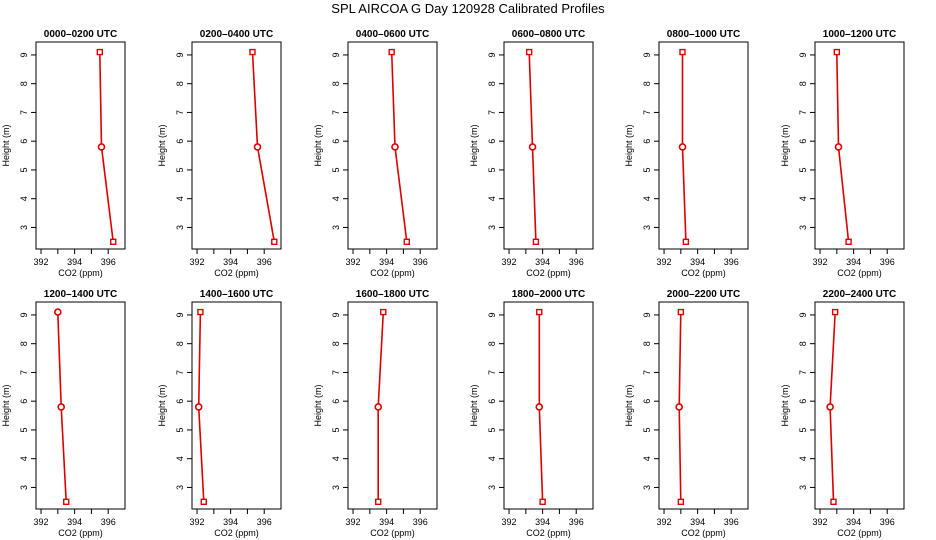 This screenshot has height=540, width=936. What do you see at coordinates (236, 294) in the screenshot?
I see `panel-title: 1400–1600 UTC` at bounding box center [236, 294].